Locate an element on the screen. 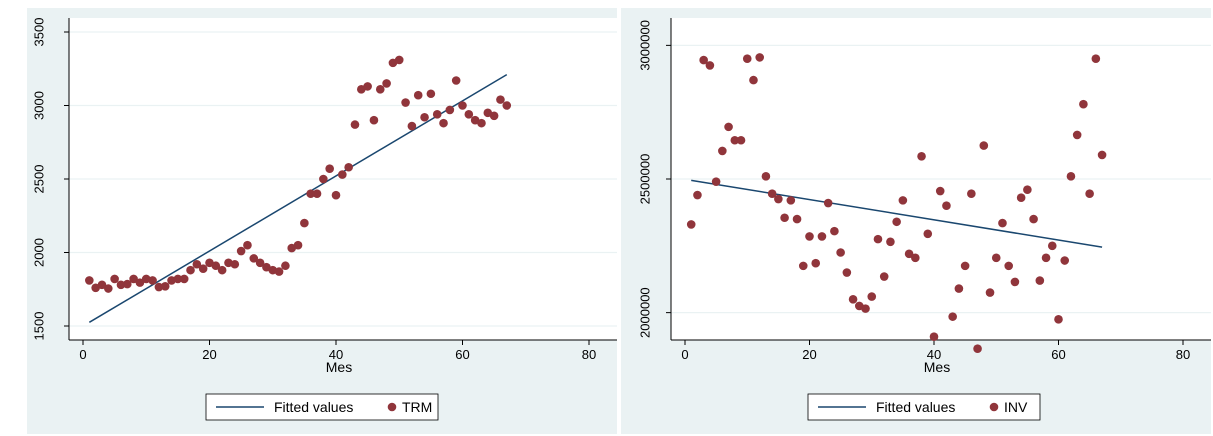 This screenshot has width=1213, height=436. x-tick-label: 60 is located at coordinates (462, 354).